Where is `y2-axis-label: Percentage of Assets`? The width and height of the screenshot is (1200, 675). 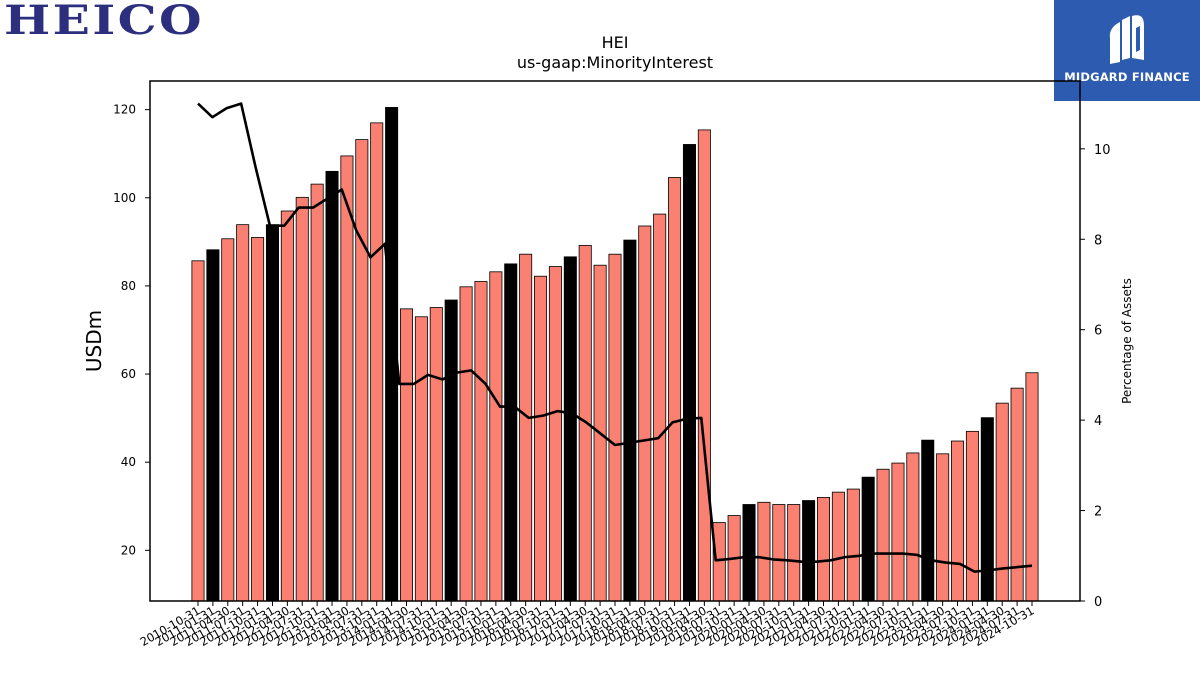
y2-axis-label: Percentage of Assets is located at coordinates (1127, 341).